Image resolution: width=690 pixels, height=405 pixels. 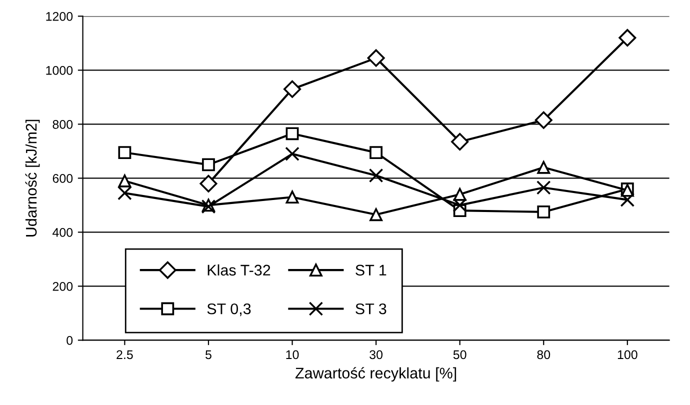 What do you see at coordinates (543, 355) in the screenshot?
I see `x-tick-label: 80` at bounding box center [543, 355].